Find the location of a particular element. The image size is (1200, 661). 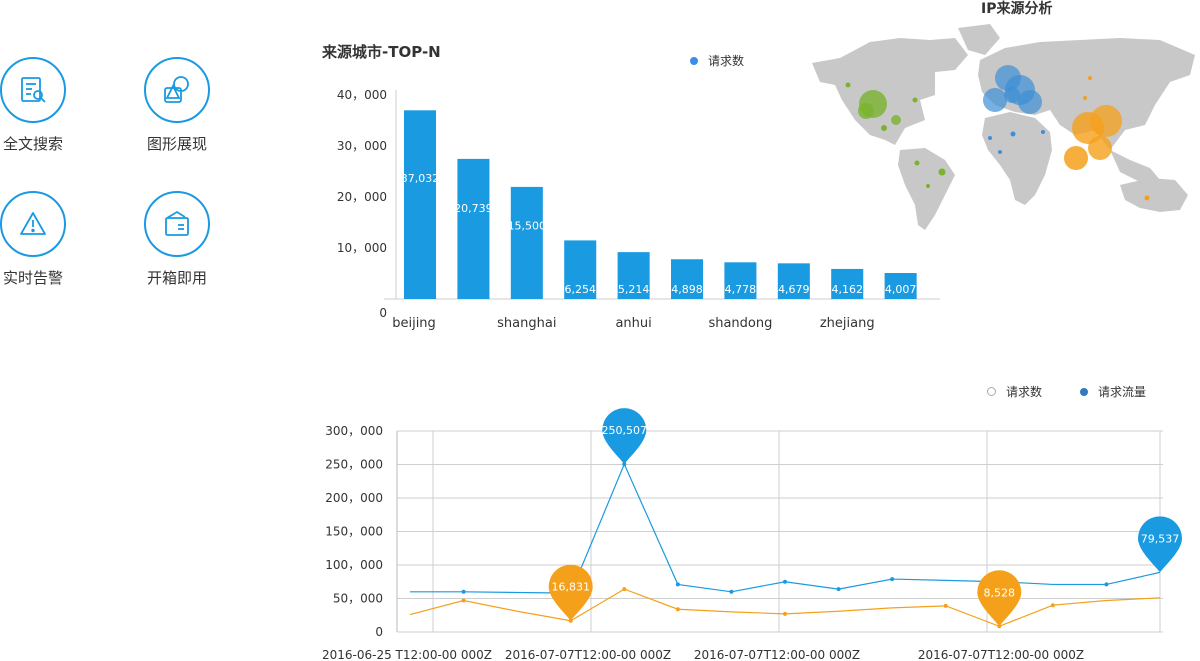

bar-data-label: 4,778 is located at coordinates (741, 289).